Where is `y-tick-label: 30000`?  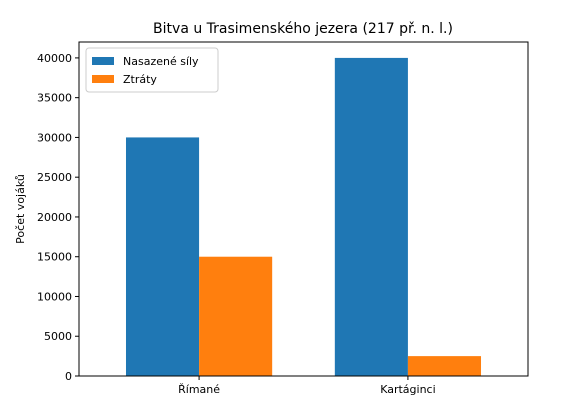 y-tick-label: 30000 is located at coordinates (54, 137).